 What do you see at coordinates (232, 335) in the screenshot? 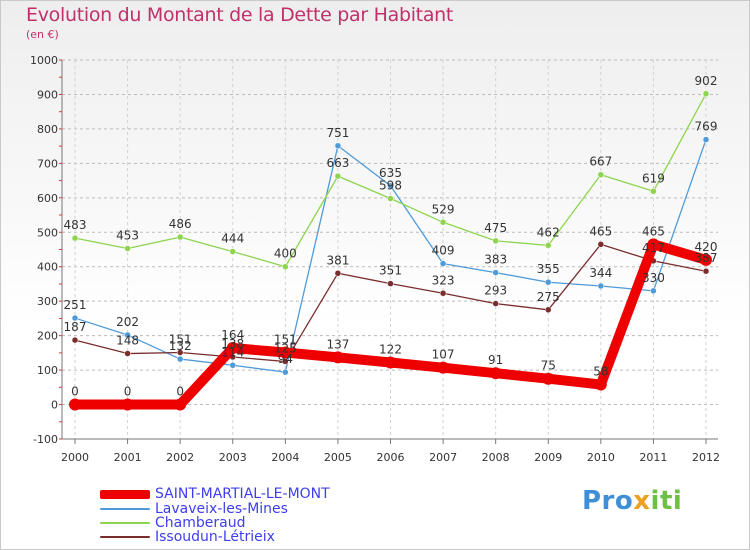
I see `data-label: 164` at bounding box center [232, 335].